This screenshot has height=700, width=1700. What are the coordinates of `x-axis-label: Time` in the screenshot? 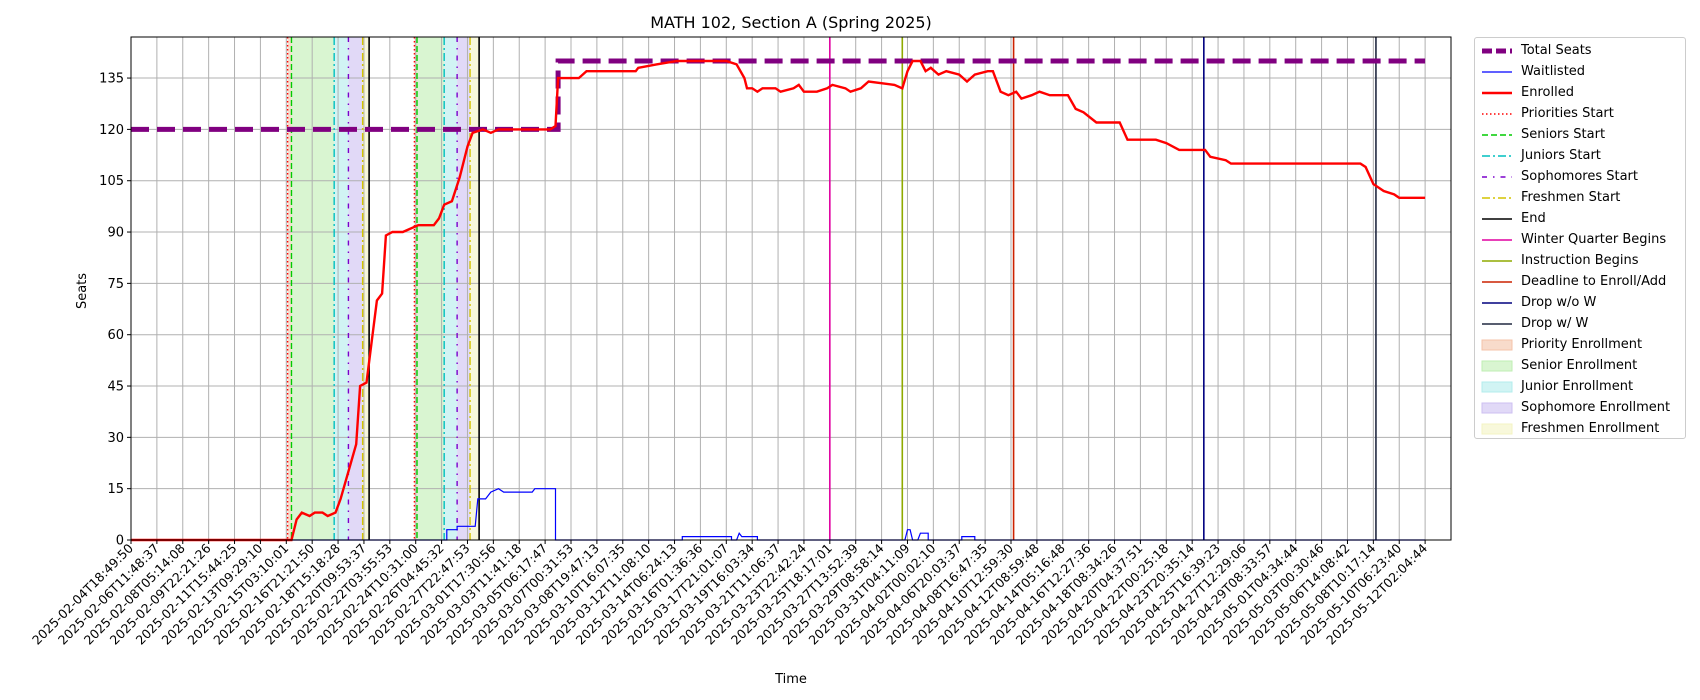 It's located at (790, 679).